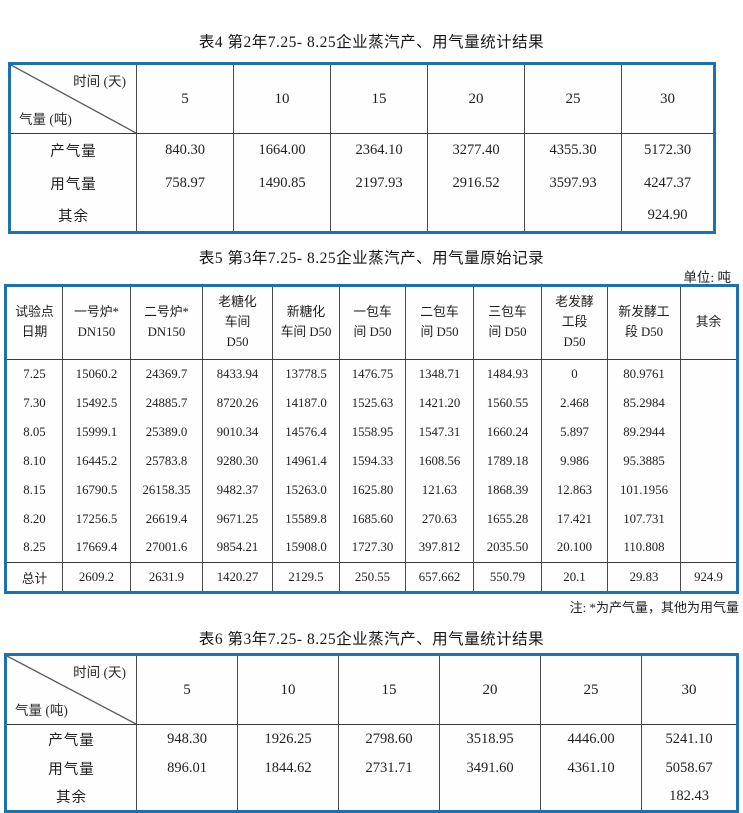  Describe the element at coordinates (709, 322) in the screenshot. I see `column-header: 其余` at that location.